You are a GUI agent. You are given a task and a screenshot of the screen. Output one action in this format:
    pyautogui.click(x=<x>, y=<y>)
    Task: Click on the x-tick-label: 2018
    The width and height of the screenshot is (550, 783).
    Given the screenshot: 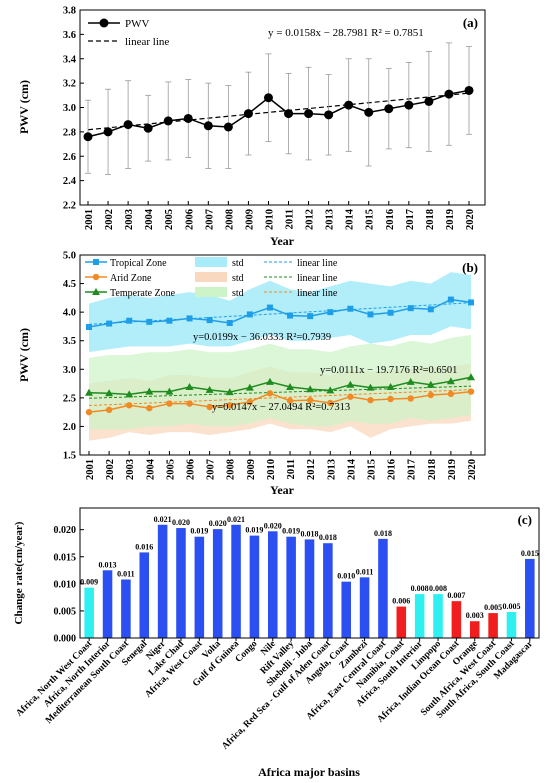 What is the action you would take?
    pyautogui.click(x=432, y=469)
    